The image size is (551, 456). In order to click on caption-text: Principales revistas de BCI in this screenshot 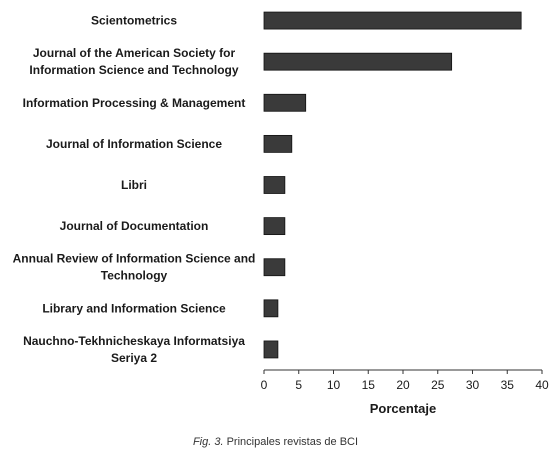, I will do `click(291, 442)`.